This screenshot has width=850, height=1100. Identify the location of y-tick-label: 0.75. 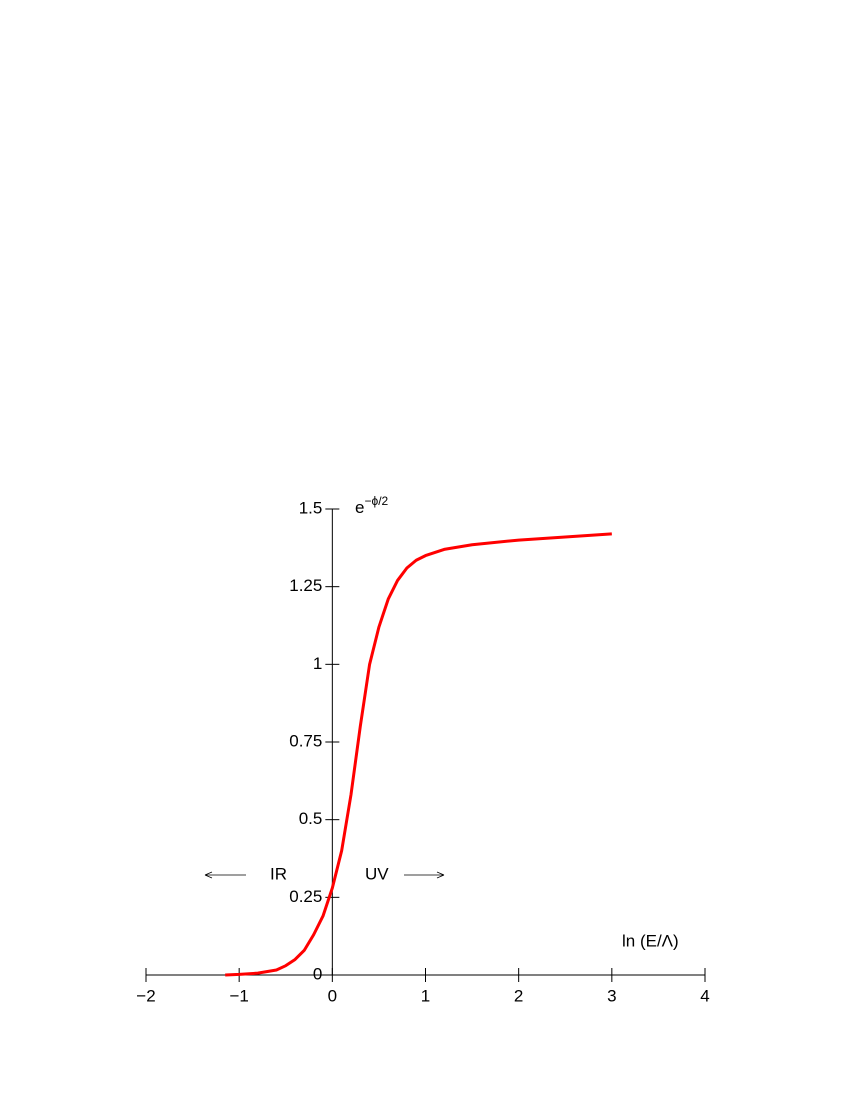
(305, 740).